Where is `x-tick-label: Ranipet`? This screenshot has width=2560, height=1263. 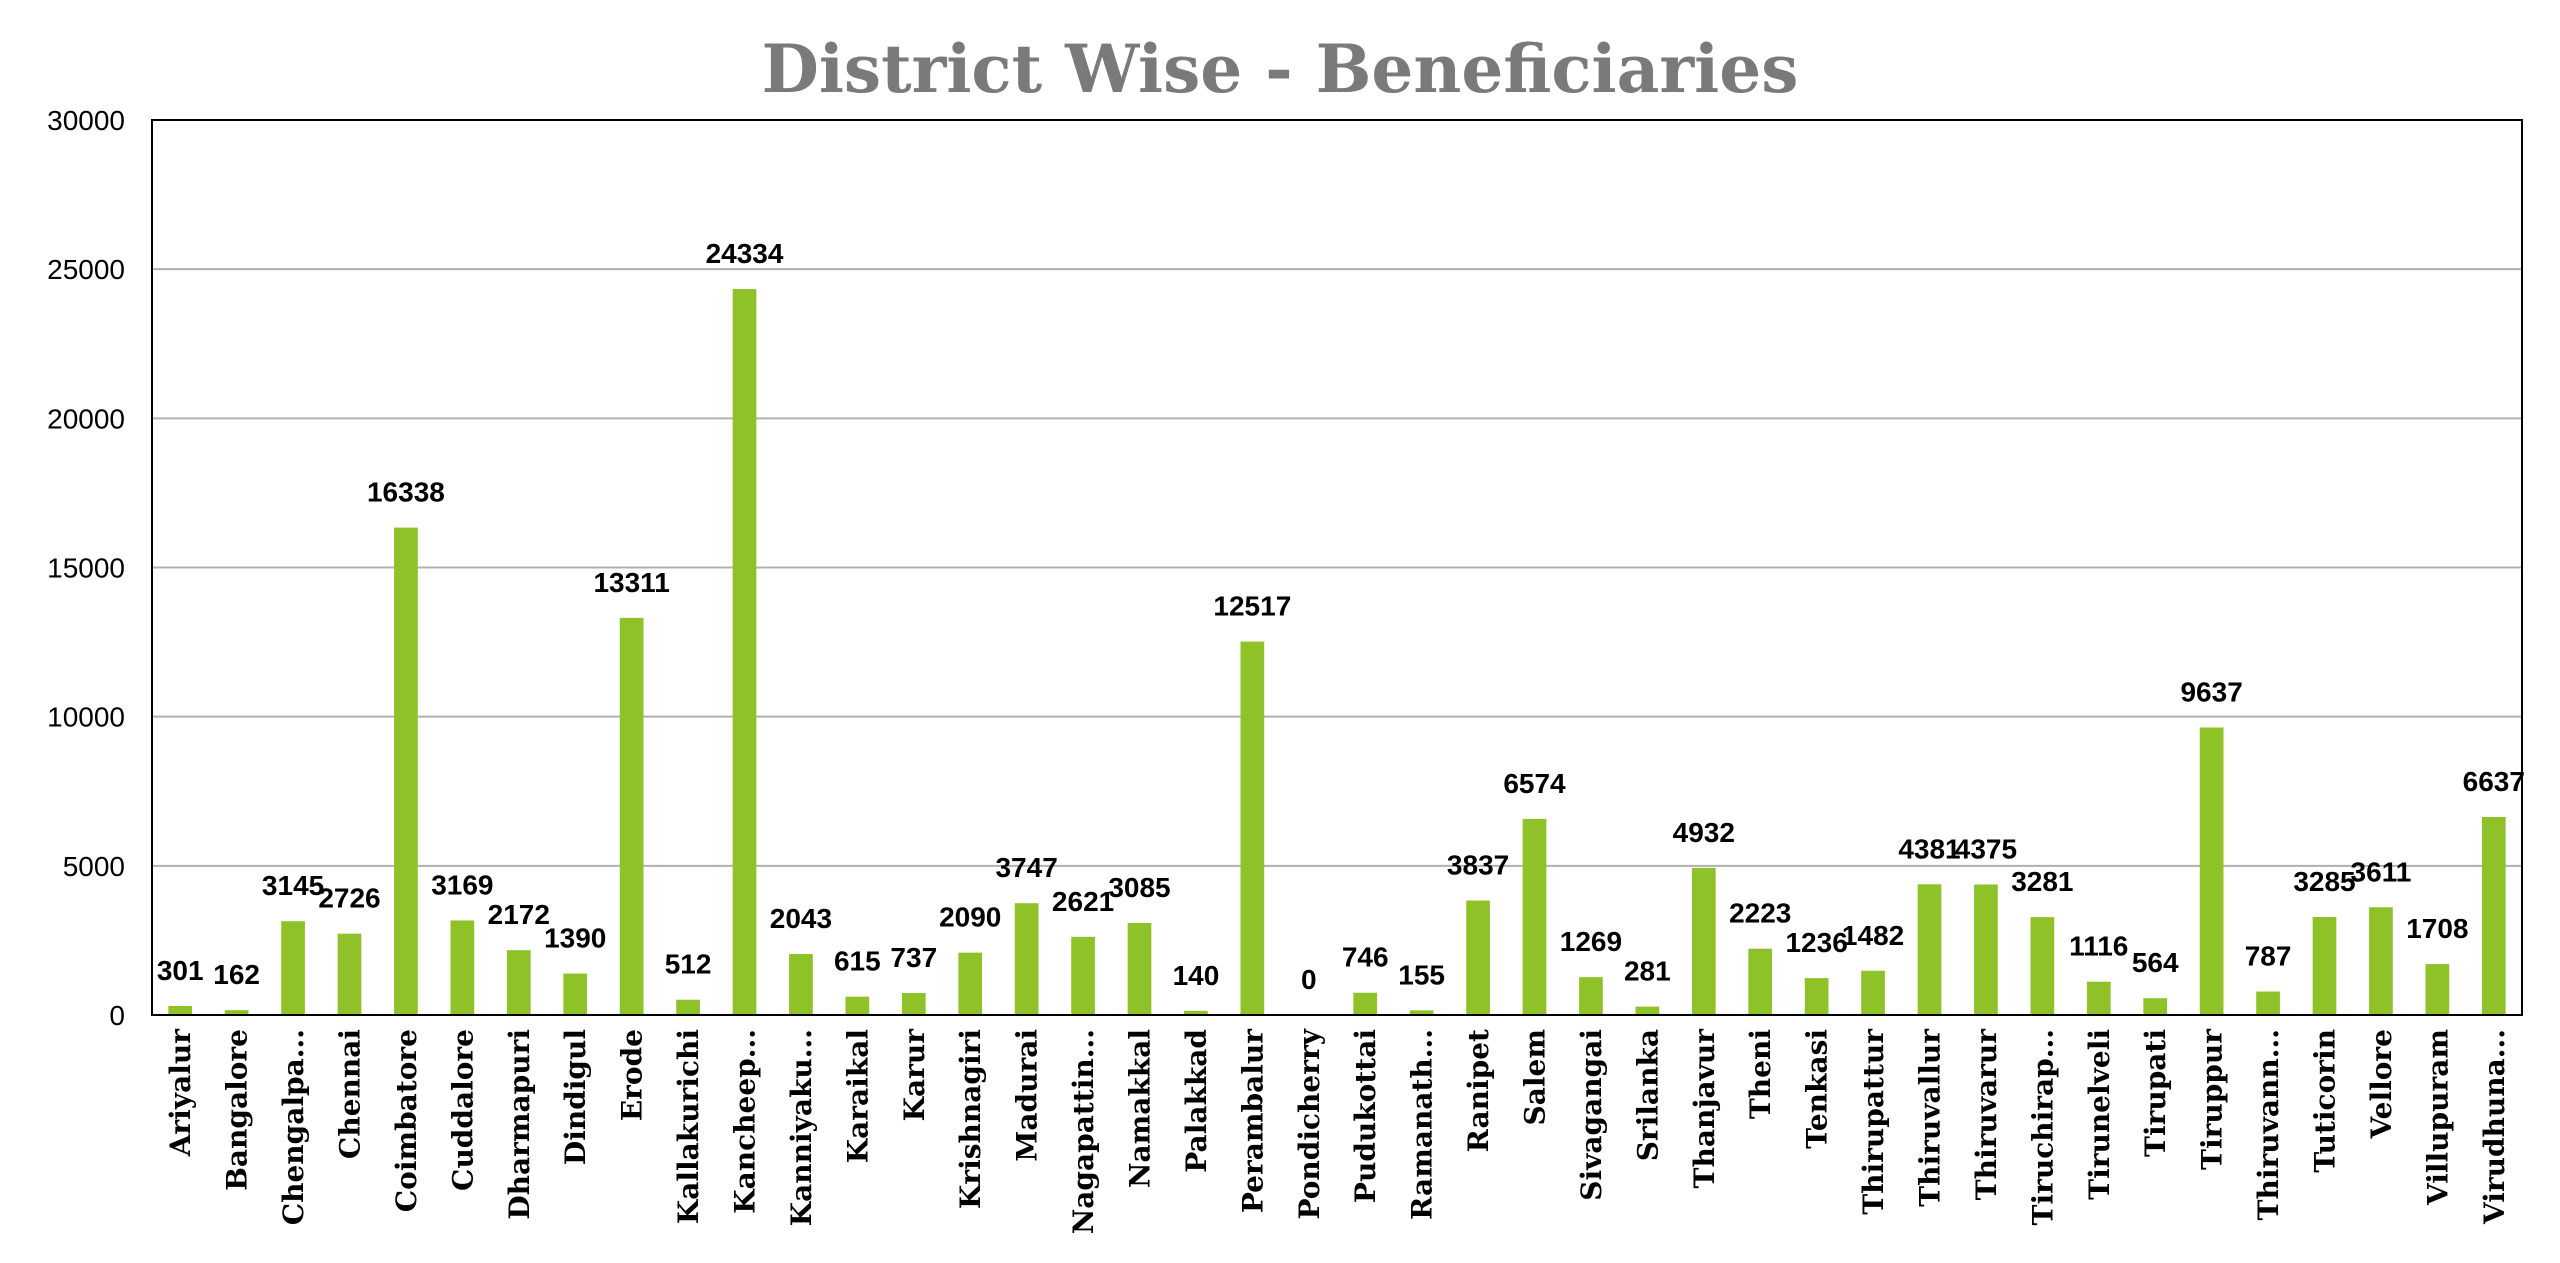 x-tick-label: Ranipet is located at coordinates (1478, 1090).